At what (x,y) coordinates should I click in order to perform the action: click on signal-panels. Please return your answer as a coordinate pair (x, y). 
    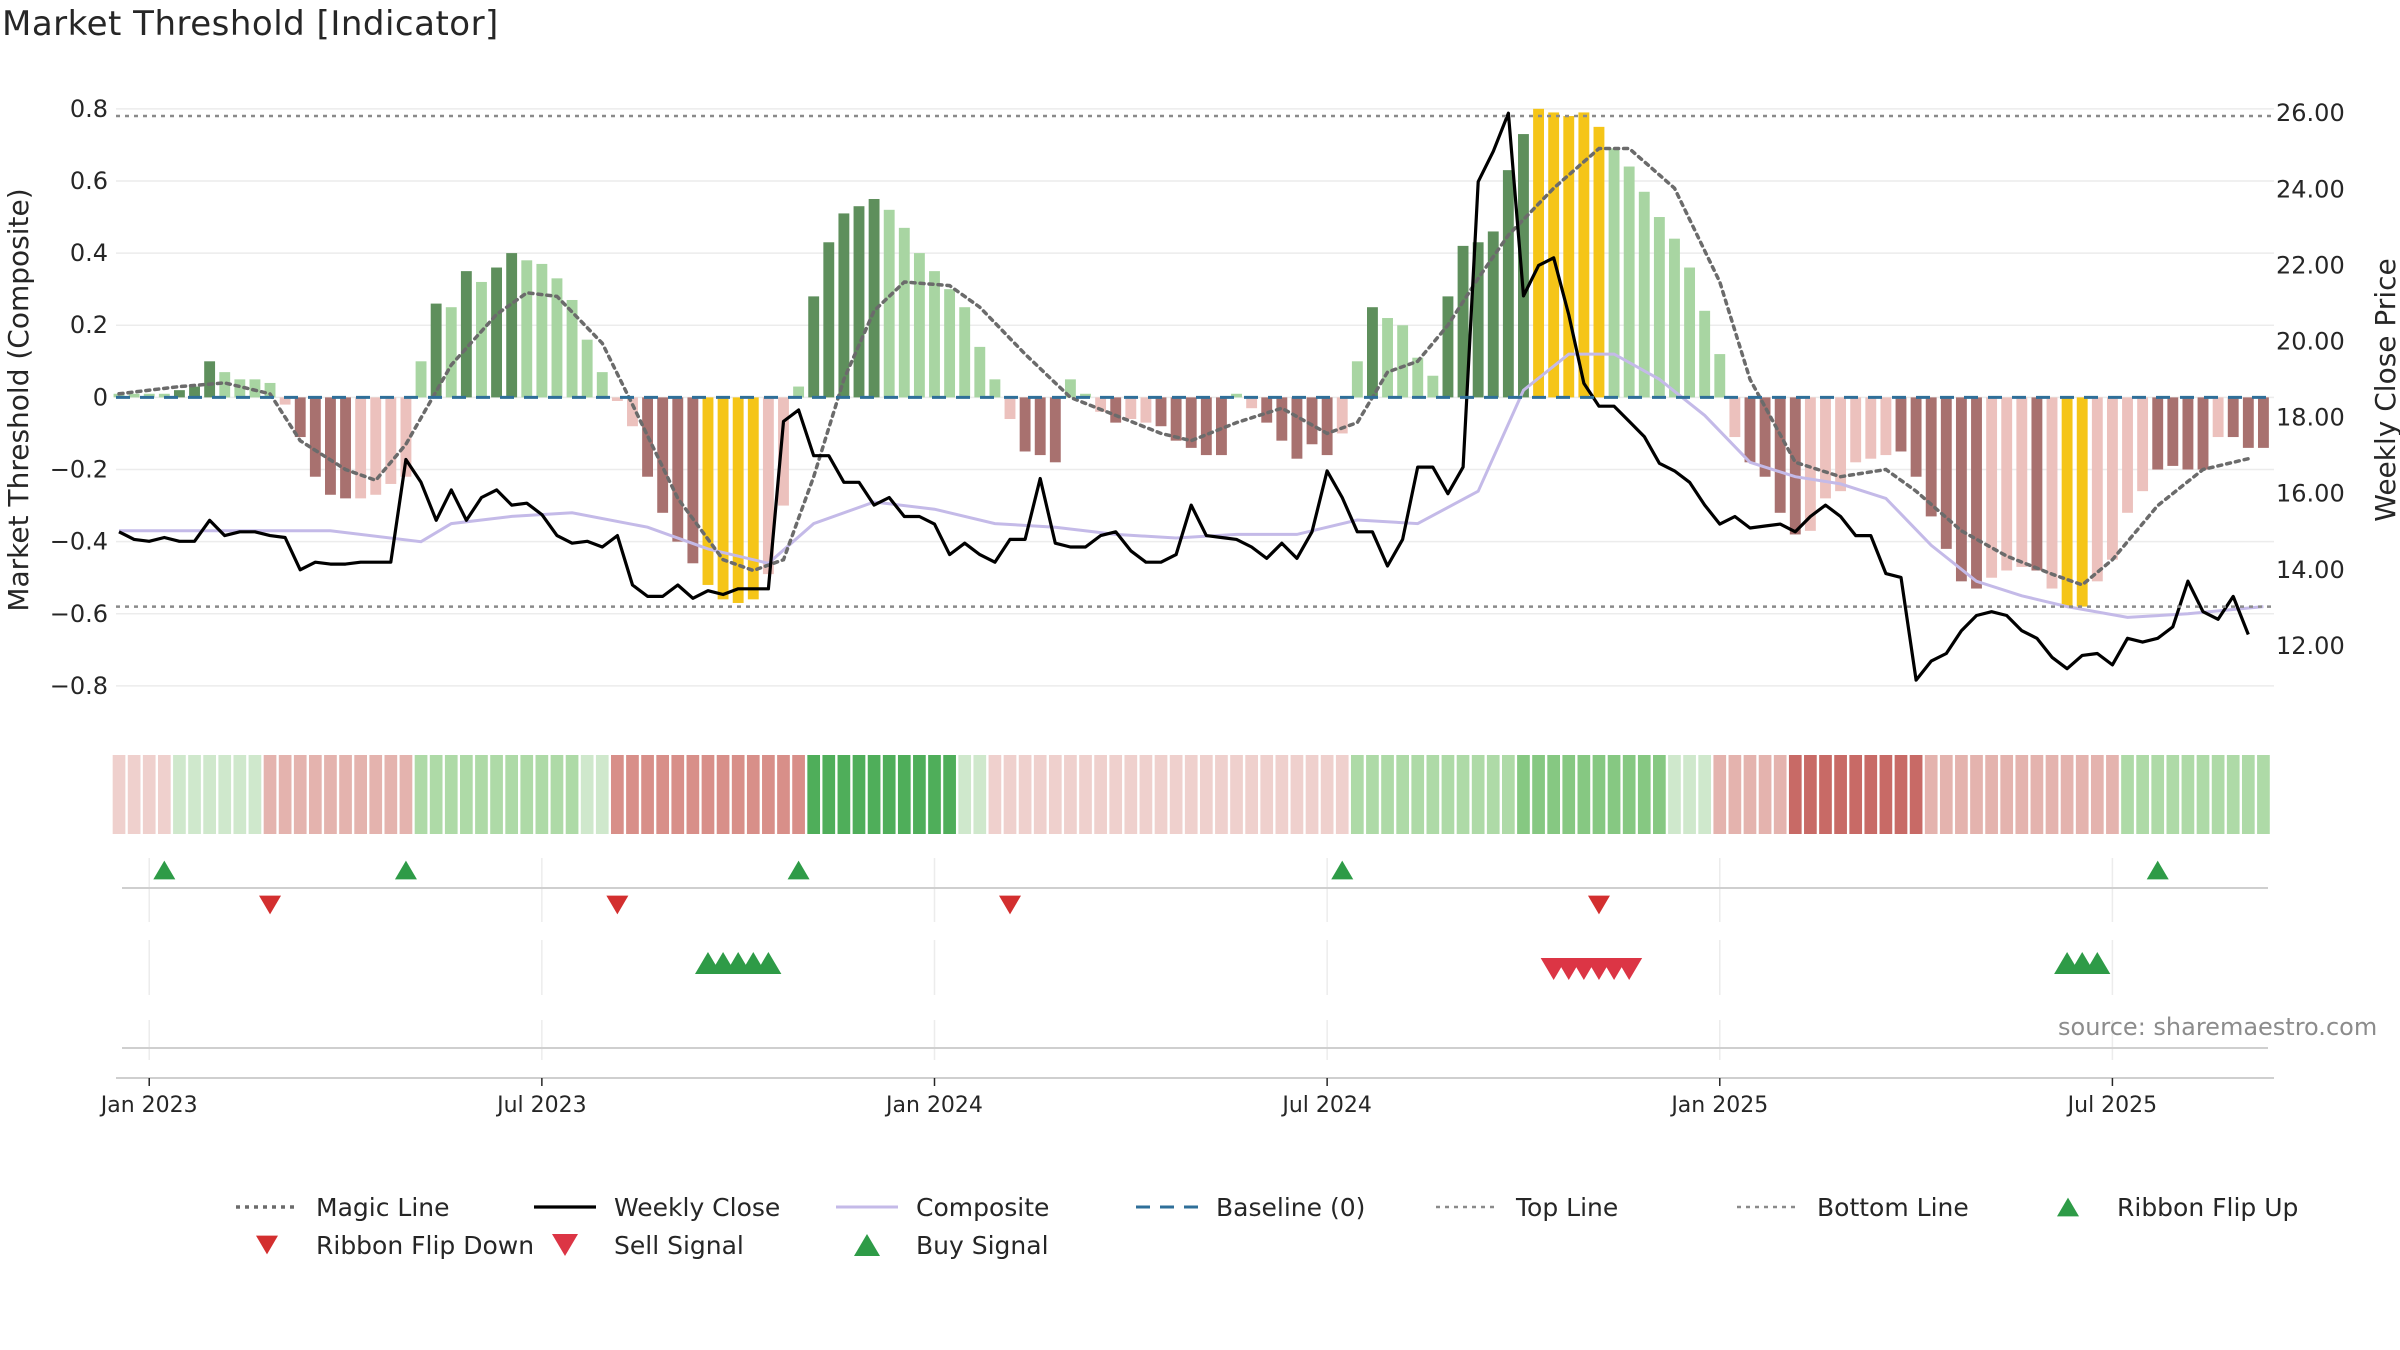
    Looking at the image, I should click on (1195, 959).